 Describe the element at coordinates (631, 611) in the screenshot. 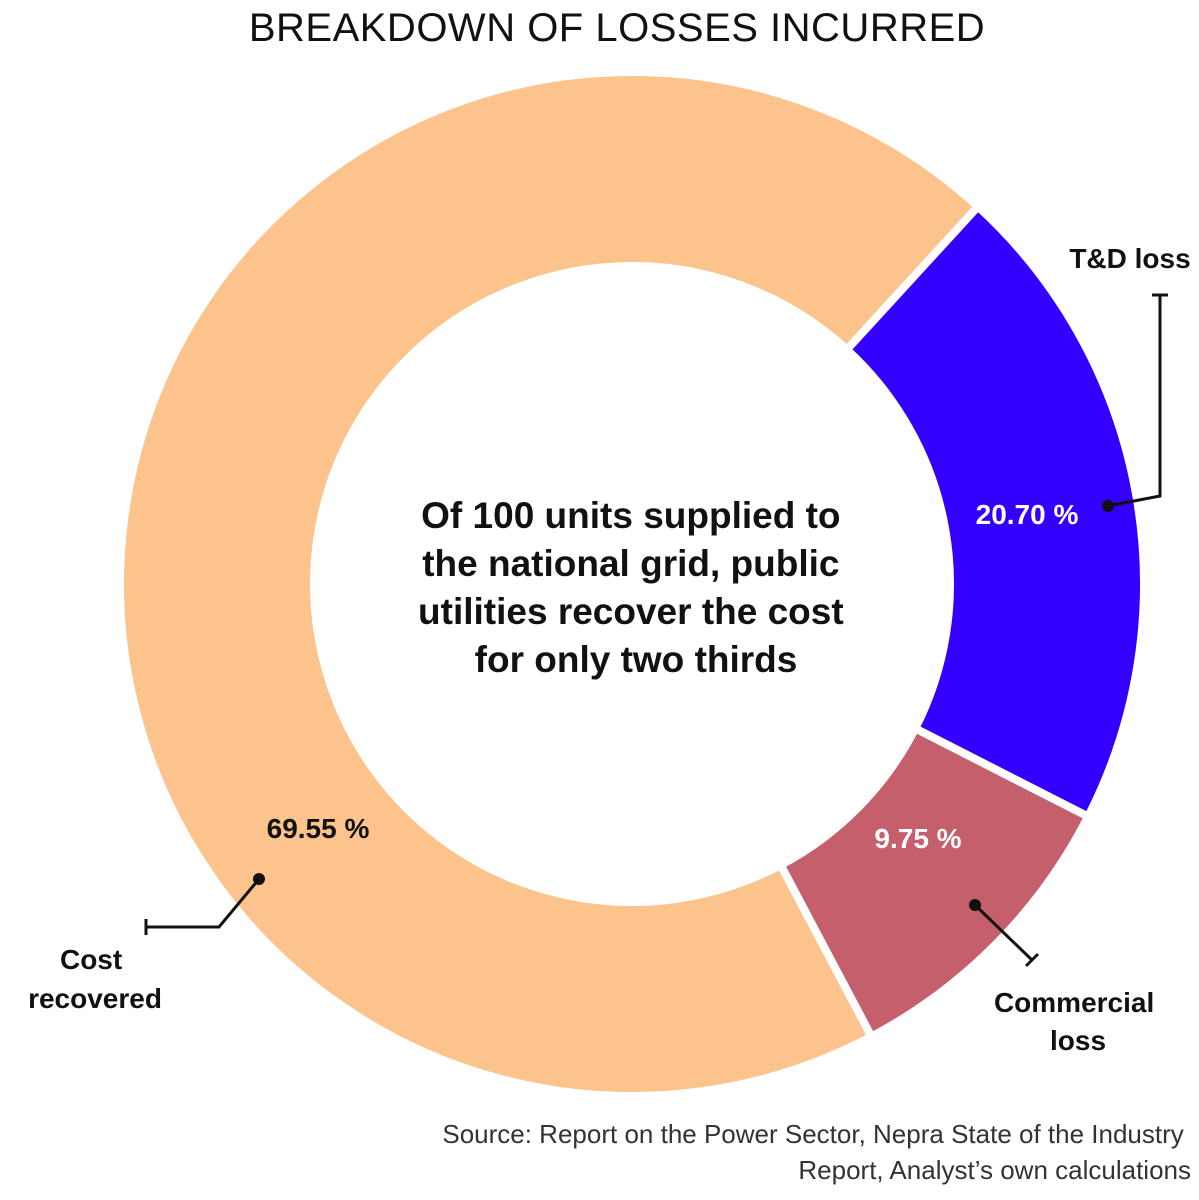

I see `center-text-line: utilities recover the cost` at that location.